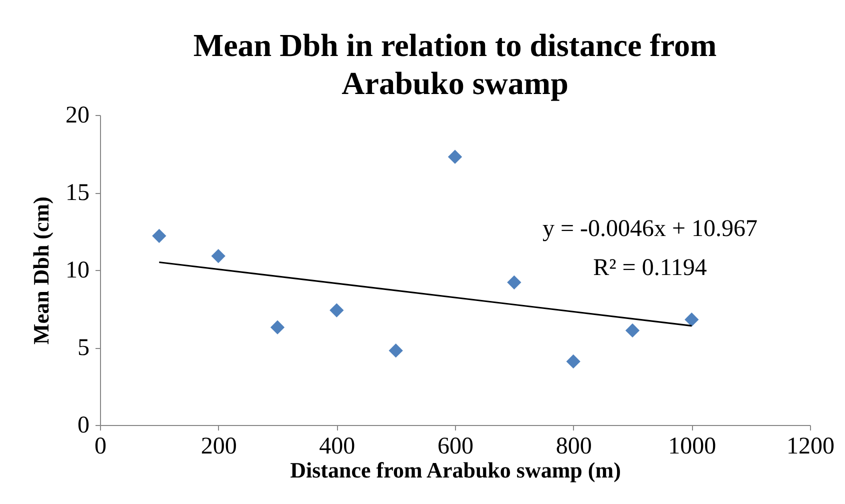  Describe the element at coordinates (574, 447) in the screenshot. I see `x-tick-label: 800` at that location.